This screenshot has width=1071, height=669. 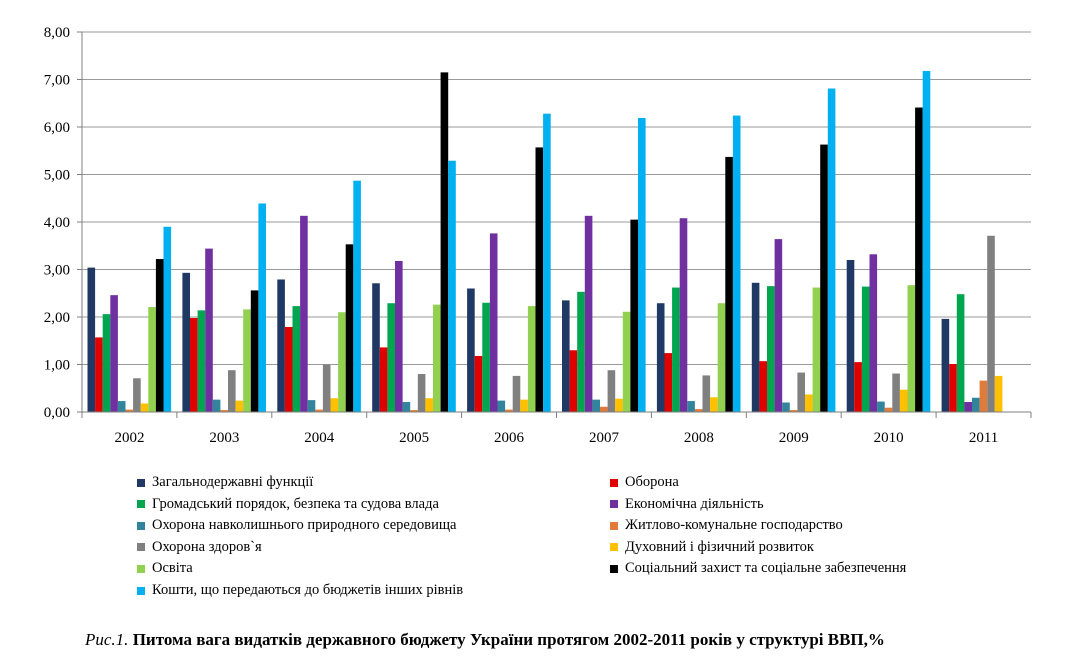 I want to click on x-tick-label: 2004, so click(x=319, y=438).